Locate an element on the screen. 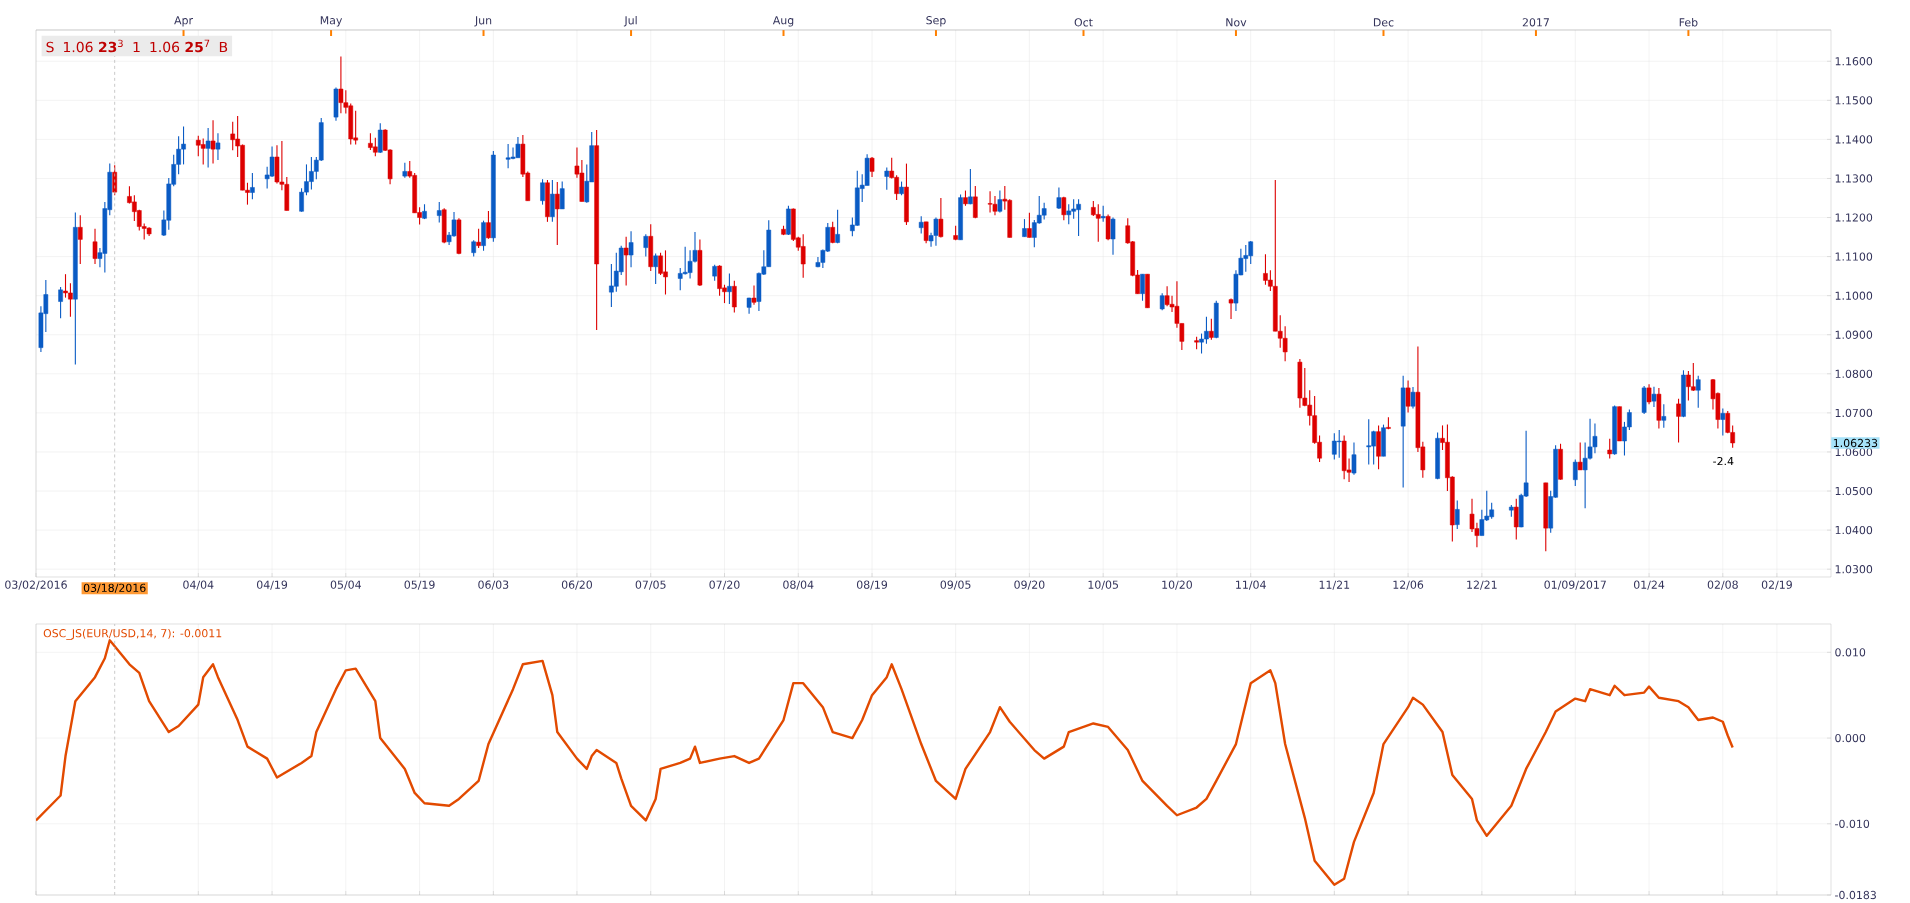 The image size is (1910, 903). x-tick-label: 04/19 is located at coordinates (272, 585).